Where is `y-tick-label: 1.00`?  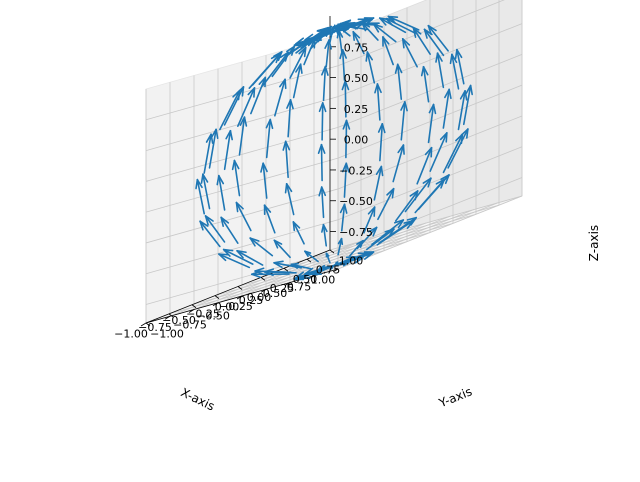
y-tick-label: 1.00 is located at coordinates (351, 261).